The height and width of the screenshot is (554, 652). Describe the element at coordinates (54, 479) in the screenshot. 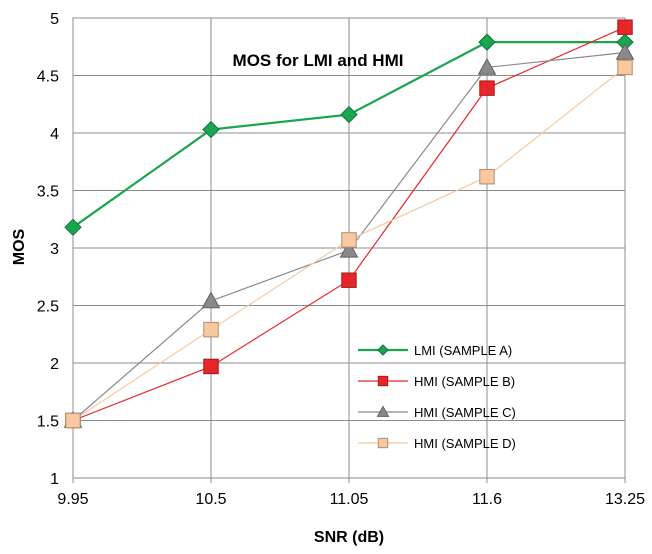

I see `y-tick-label: 1` at that location.